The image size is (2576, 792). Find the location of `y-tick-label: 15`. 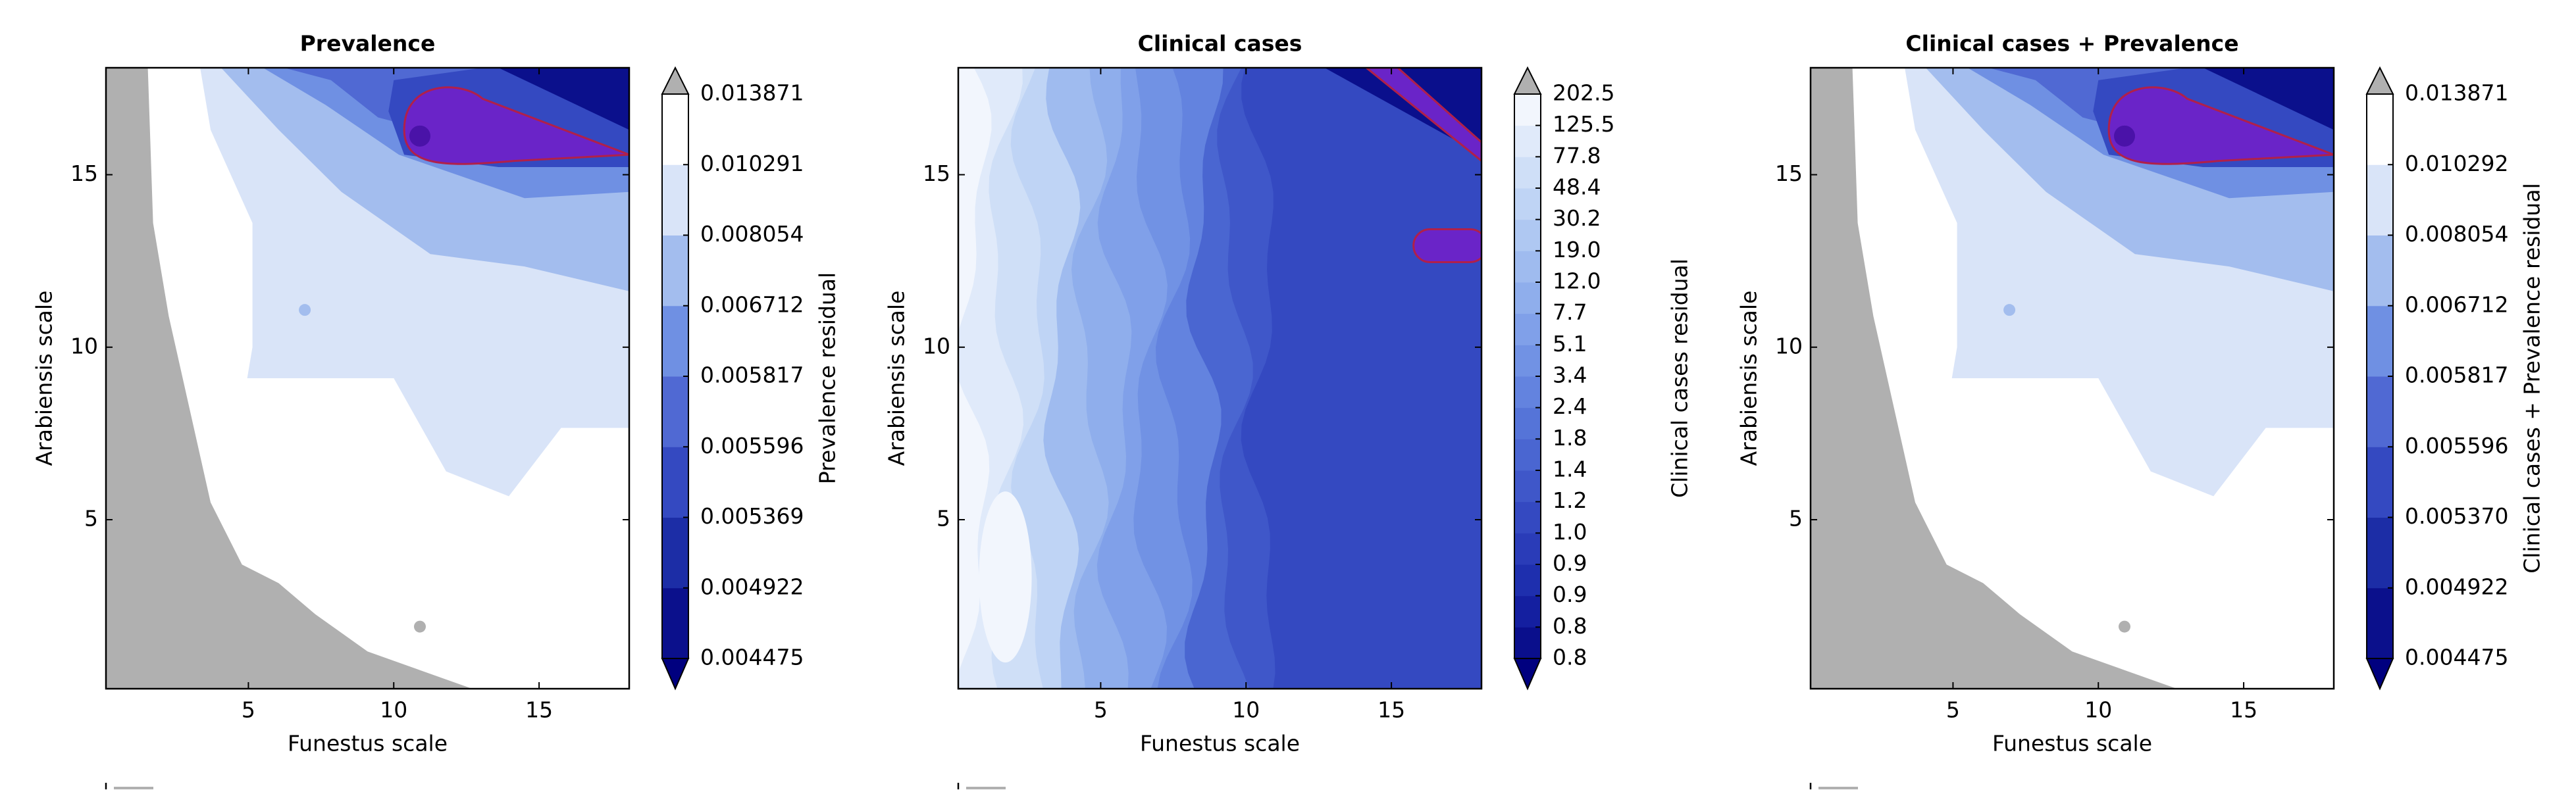

y-tick-label: 15 is located at coordinates (84, 173).